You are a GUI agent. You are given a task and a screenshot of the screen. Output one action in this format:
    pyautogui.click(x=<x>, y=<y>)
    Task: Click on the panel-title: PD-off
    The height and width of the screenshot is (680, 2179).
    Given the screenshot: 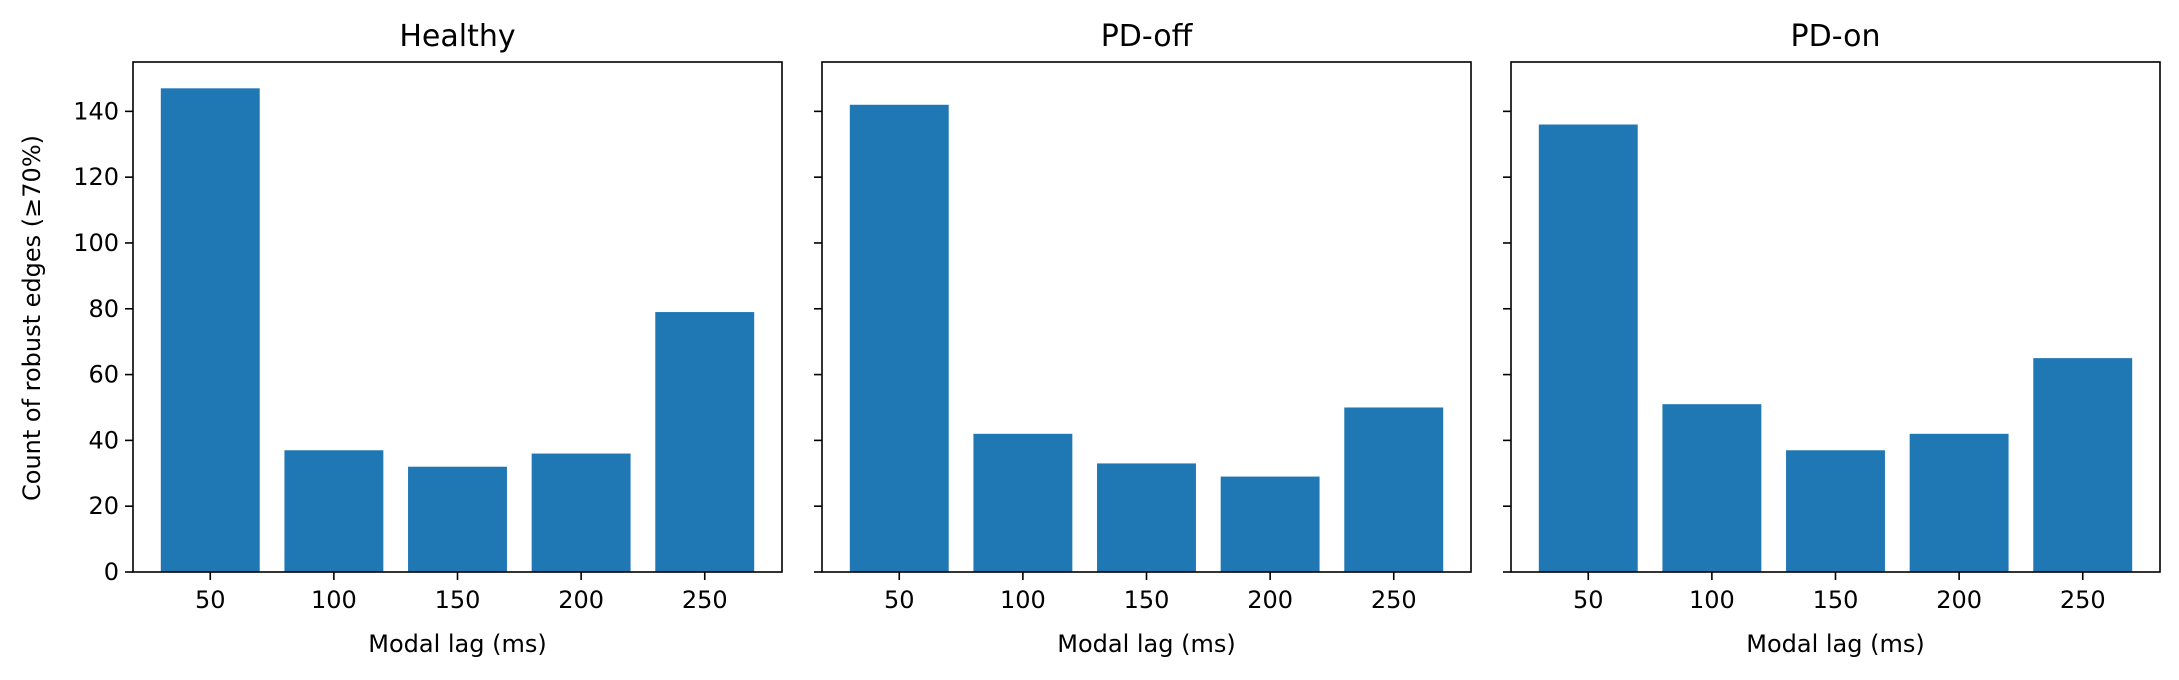 What is the action you would take?
    pyautogui.click(x=1147, y=36)
    